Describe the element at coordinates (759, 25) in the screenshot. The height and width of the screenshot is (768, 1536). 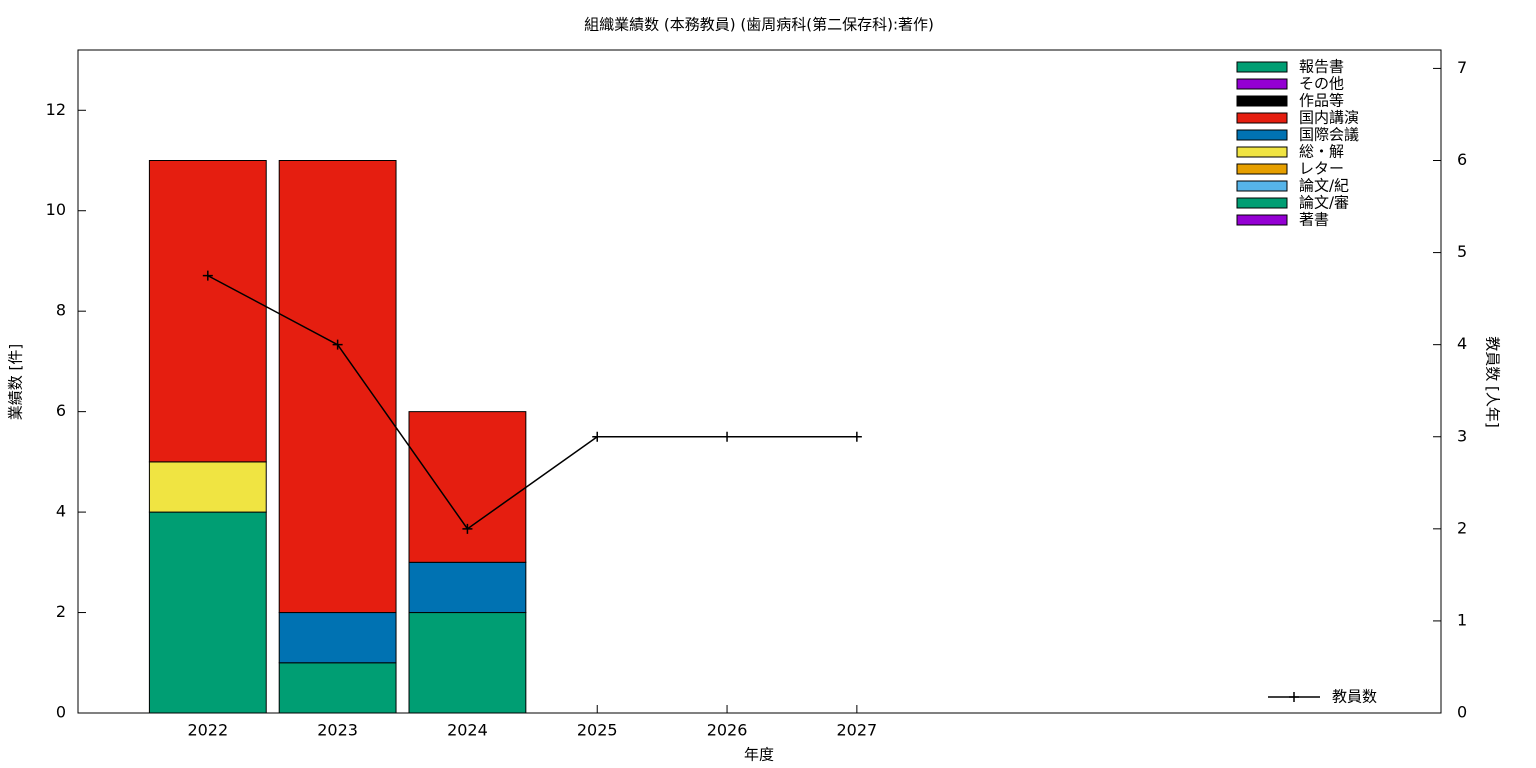
I see `chart-title: 組織業績数 (本務教員) (歯周病科(第二保存科):著作)` at that location.